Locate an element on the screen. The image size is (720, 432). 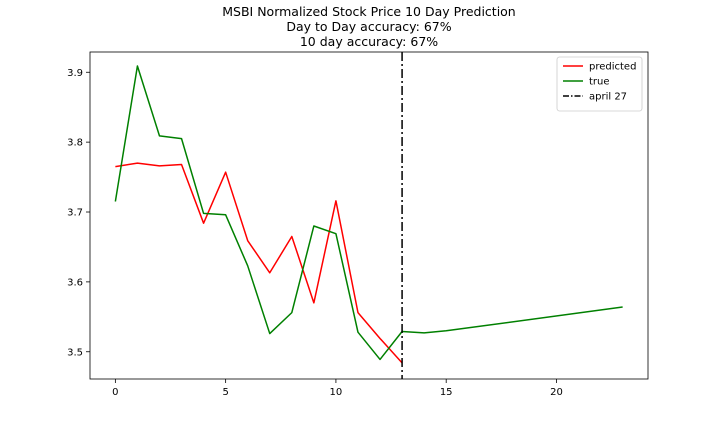
title-line-2: Day to Day accuracy: 67% is located at coordinates (368, 26).